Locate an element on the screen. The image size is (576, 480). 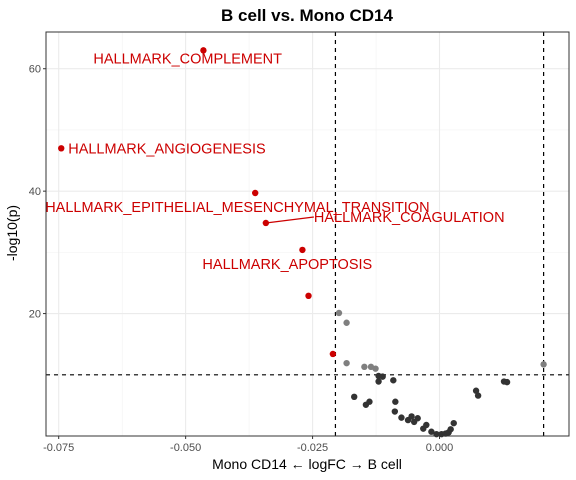
y-tick-label: 40 is located at coordinates (35, 192).